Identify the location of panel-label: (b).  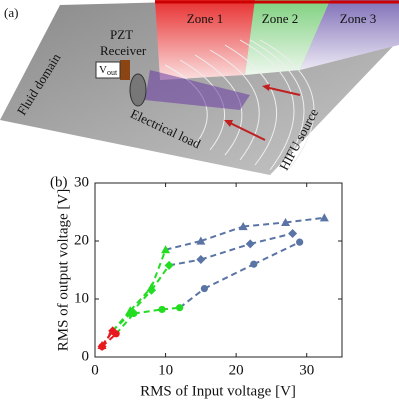
(59, 182).